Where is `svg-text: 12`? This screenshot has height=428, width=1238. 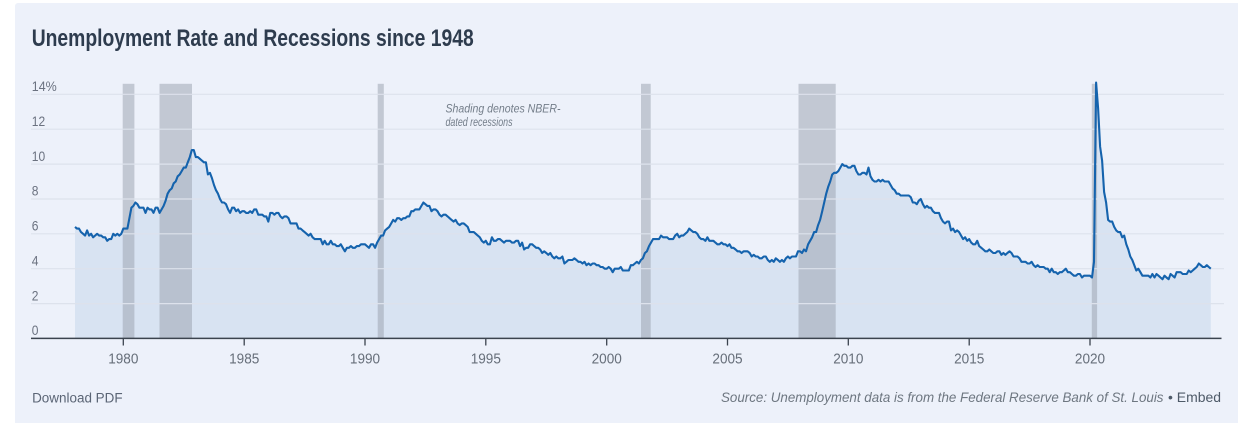 svg-text: 12 is located at coordinates (38, 121).